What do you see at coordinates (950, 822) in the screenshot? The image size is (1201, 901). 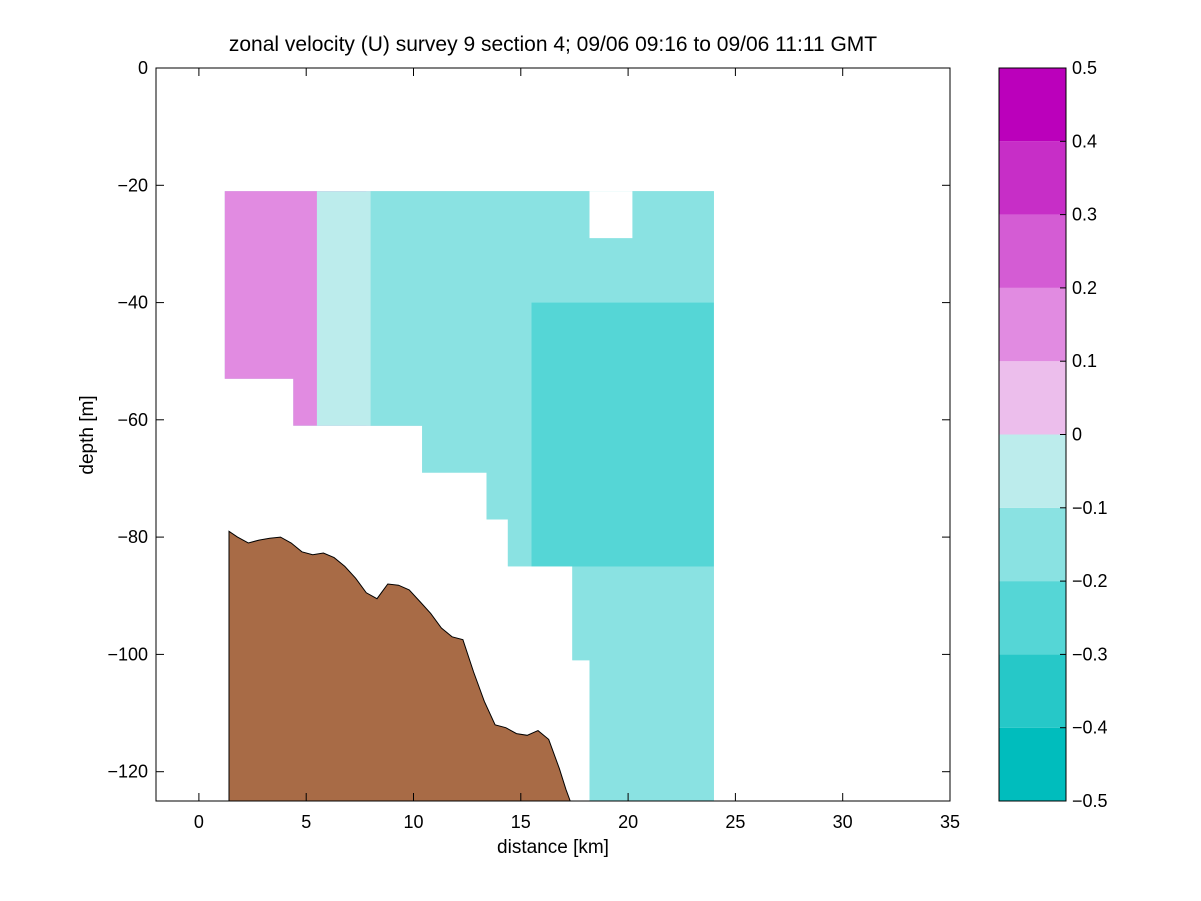 I see `x-tick-label: 35` at bounding box center [950, 822].